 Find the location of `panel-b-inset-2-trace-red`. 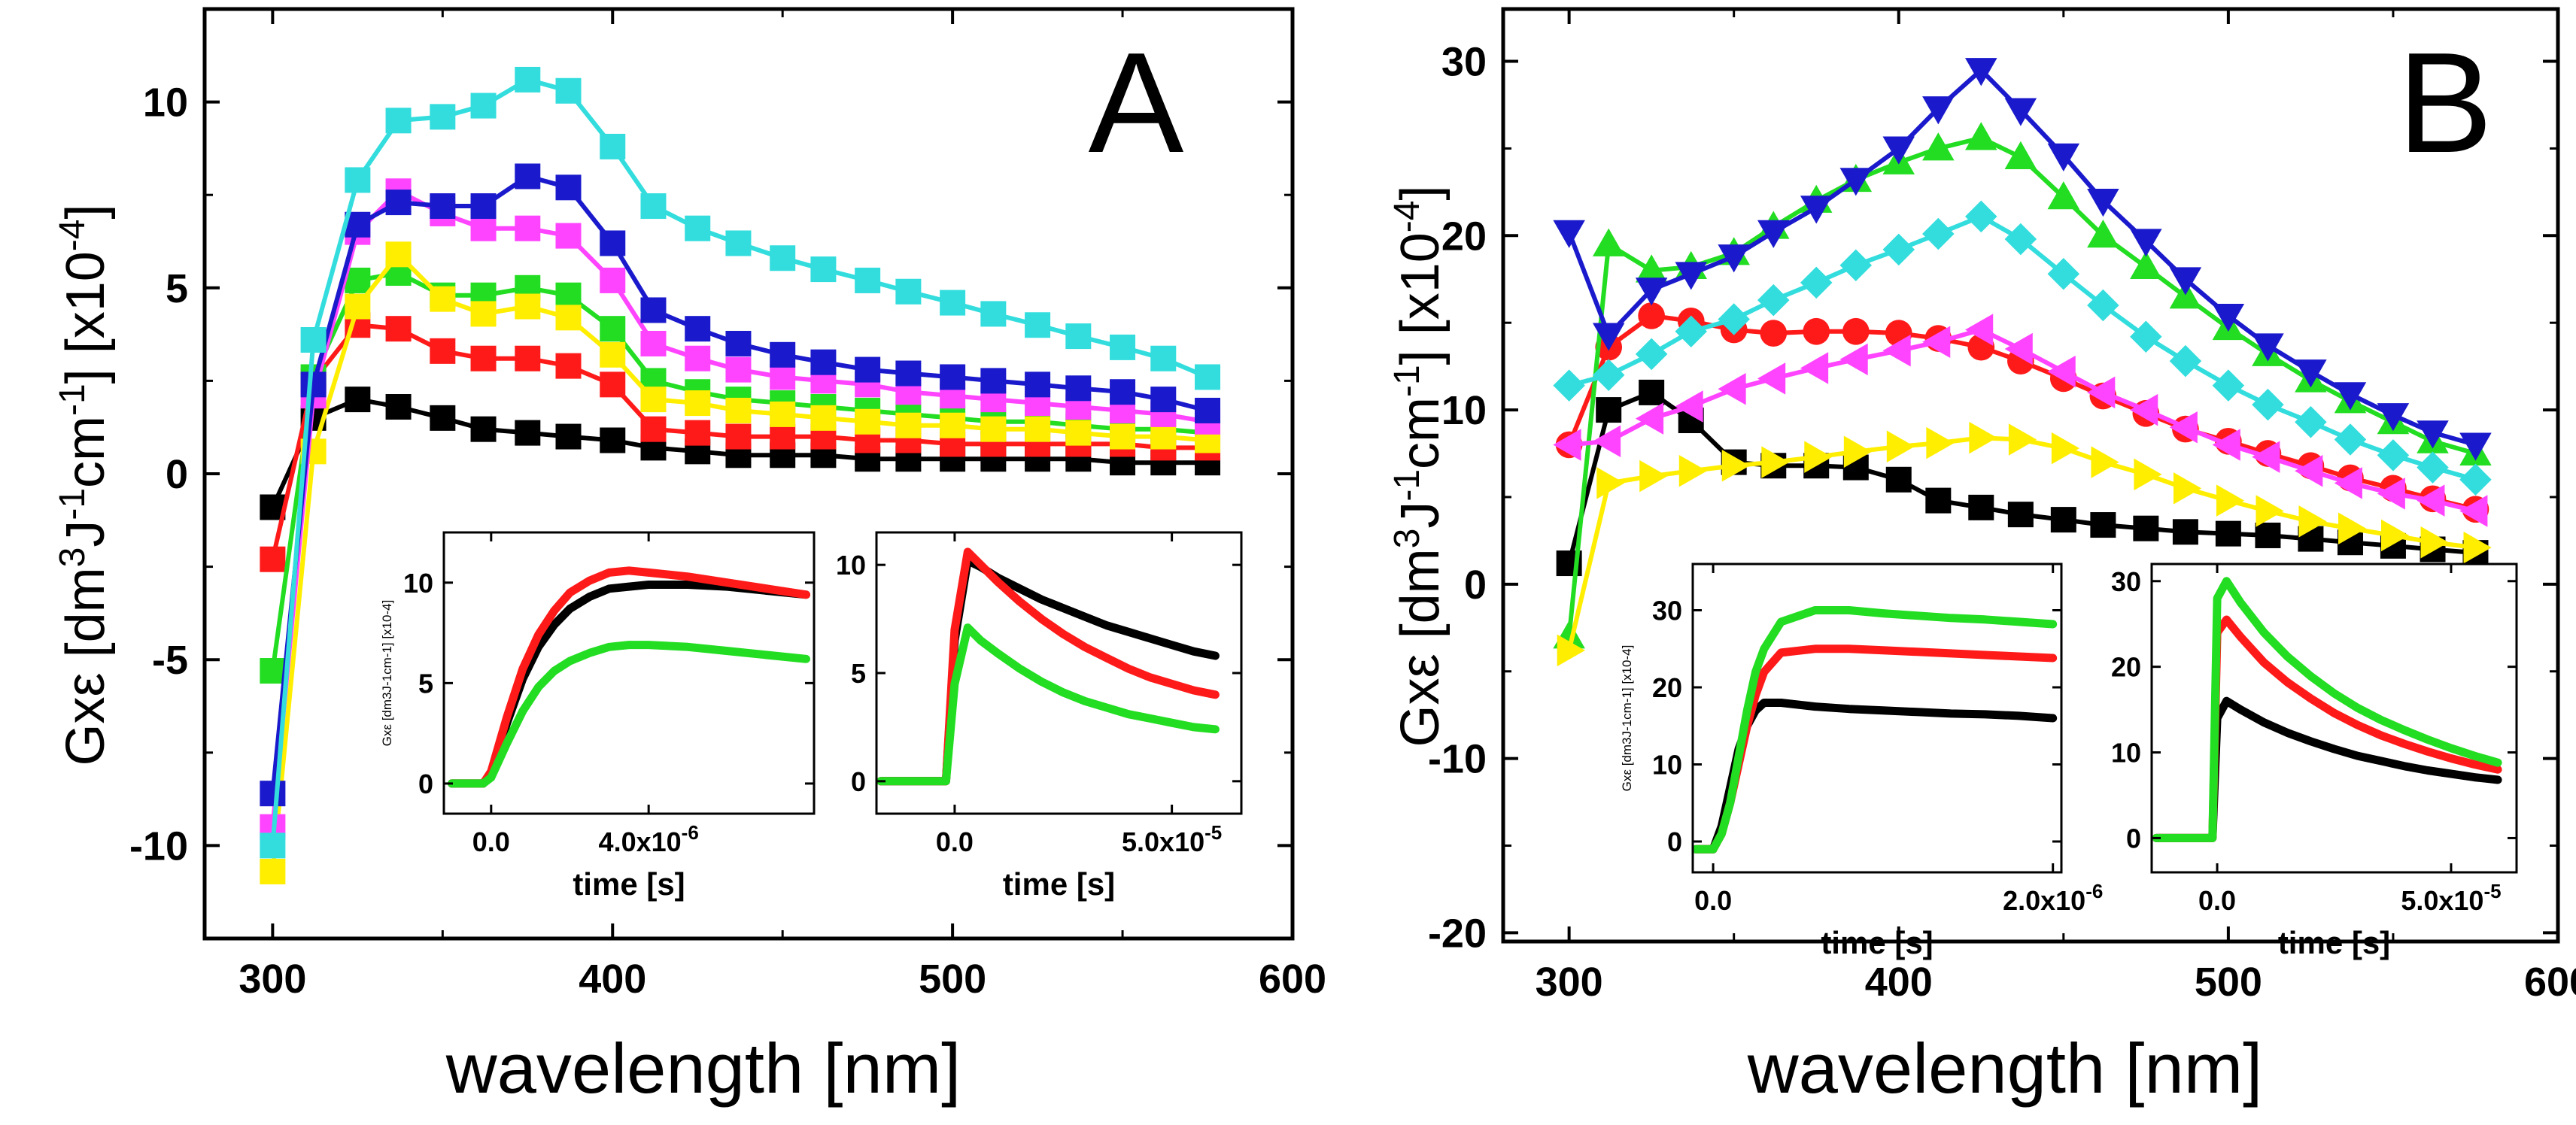

panel-b-inset-2-trace-red is located at coordinates (2327, 728).